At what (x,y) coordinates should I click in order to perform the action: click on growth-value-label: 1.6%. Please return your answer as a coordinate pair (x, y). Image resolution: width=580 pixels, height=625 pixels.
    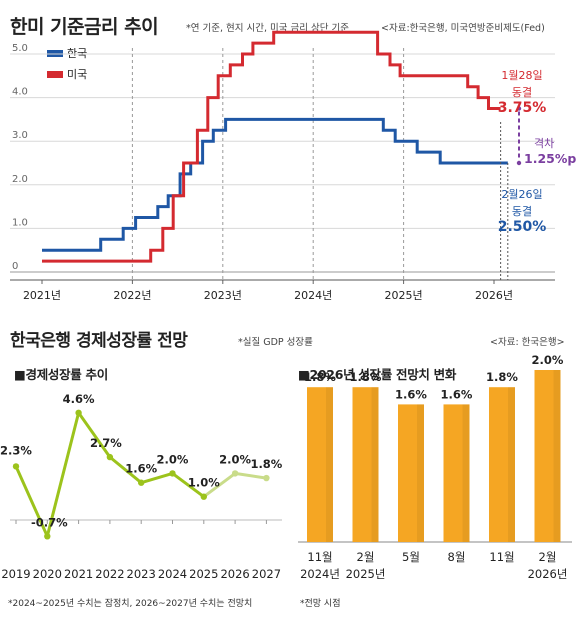
    Looking at the image, I should click on (141, 469).